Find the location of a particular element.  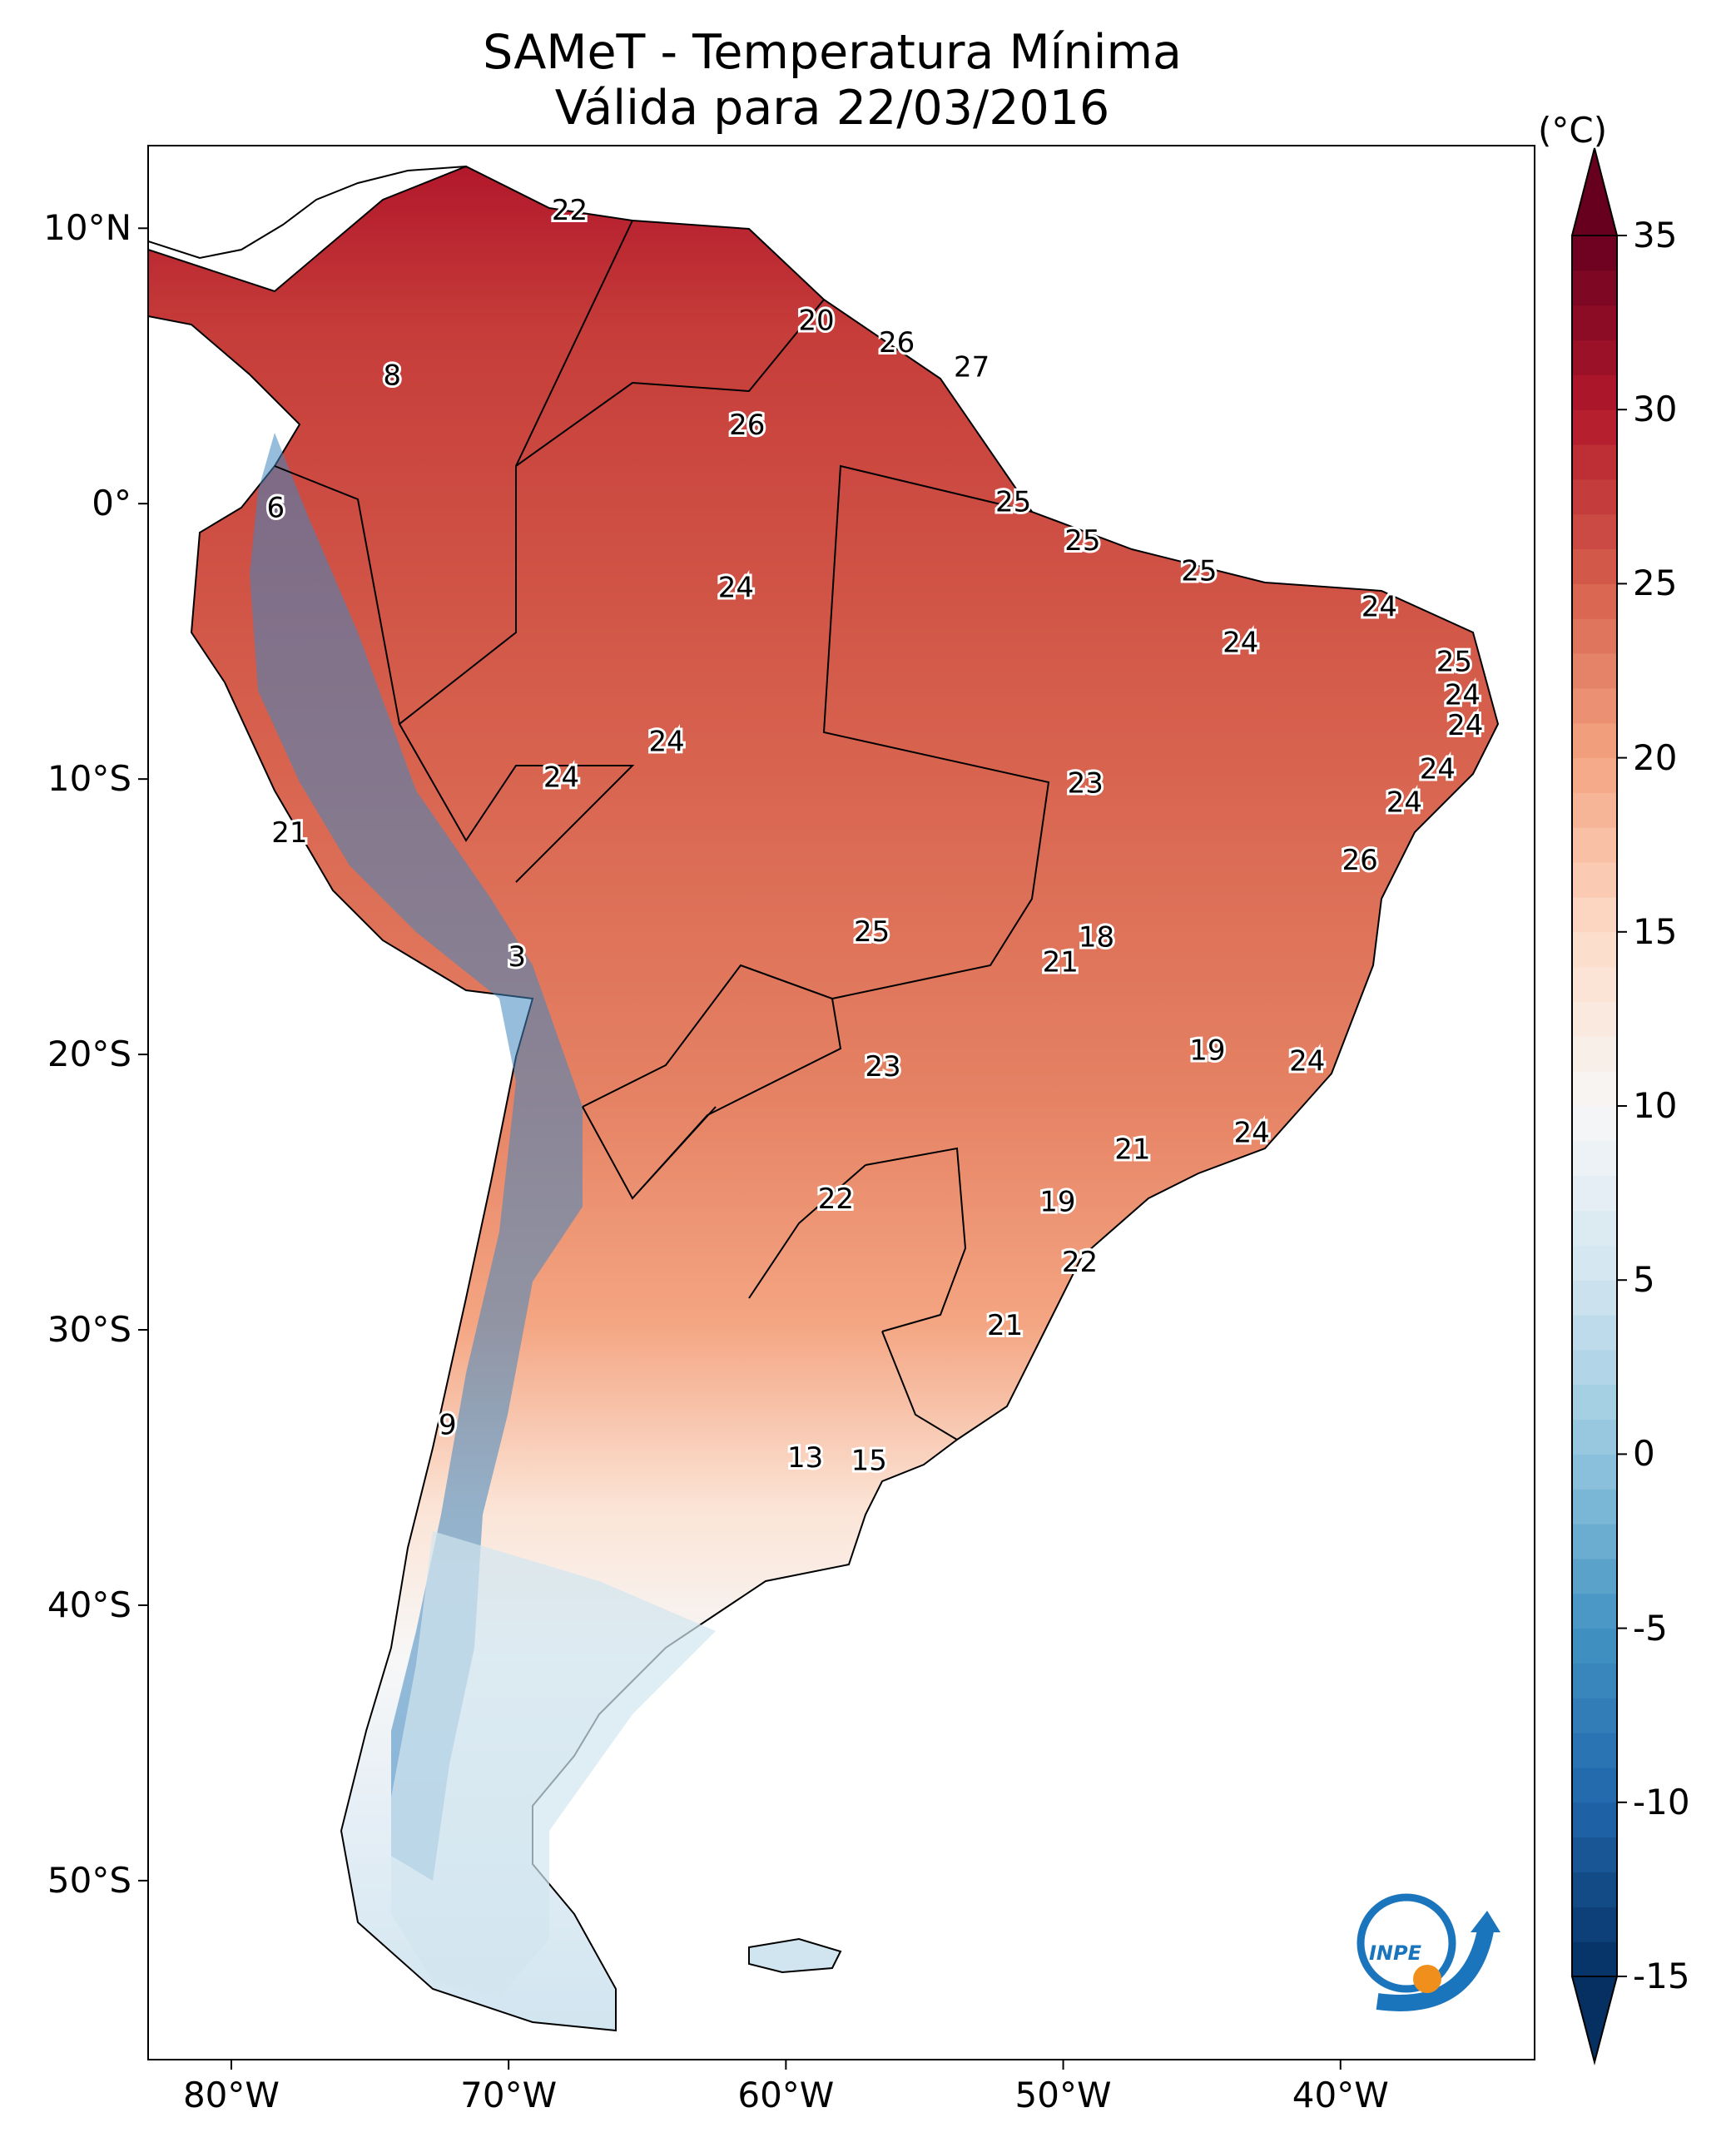

lon-tick-label: 70°W is located at coordinates (509, 2095).